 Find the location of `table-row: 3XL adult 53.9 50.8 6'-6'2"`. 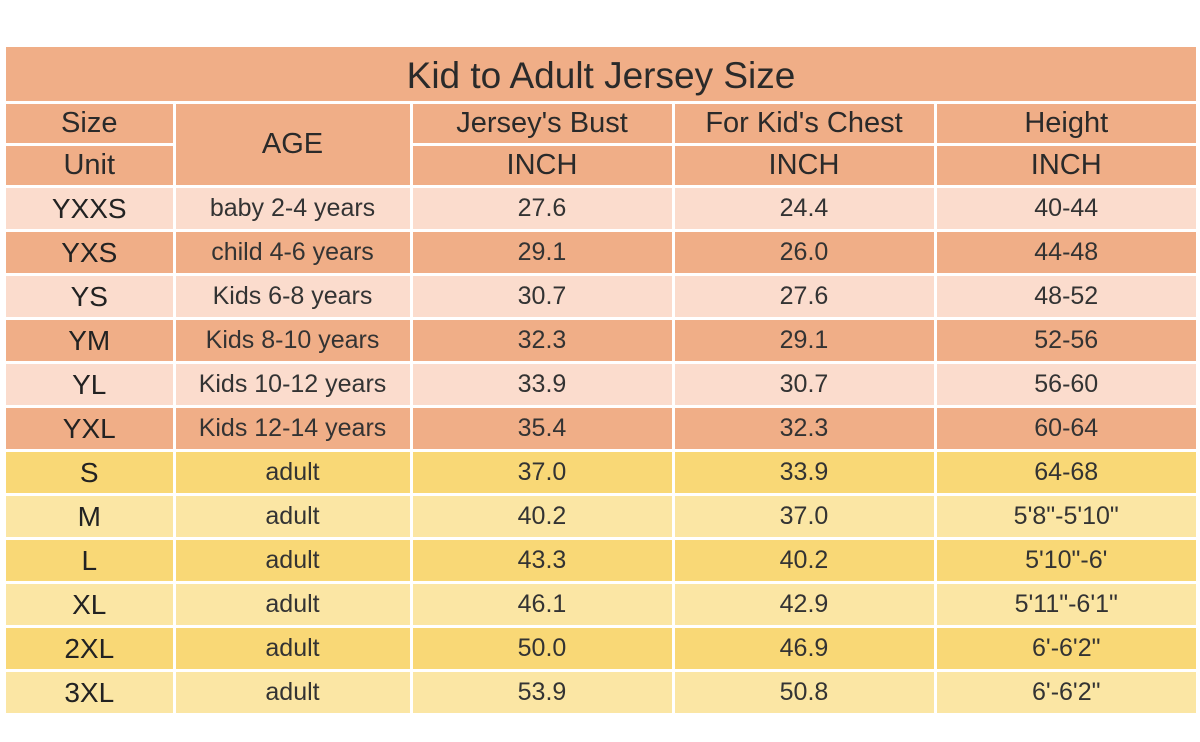

table-row: 3XL adult 53.9 50.8 6'-6'2" is located at coordinates (601, 693).